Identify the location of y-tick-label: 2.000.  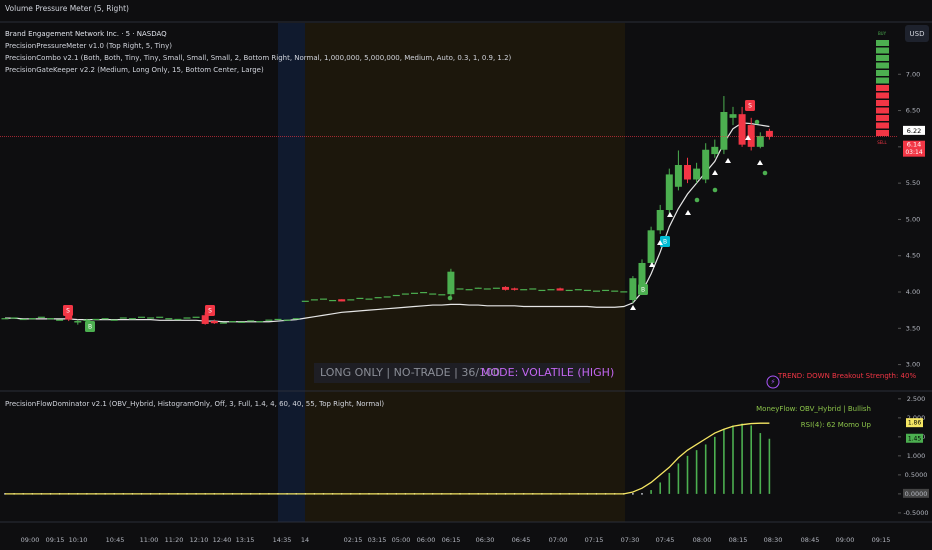
(916, 418).